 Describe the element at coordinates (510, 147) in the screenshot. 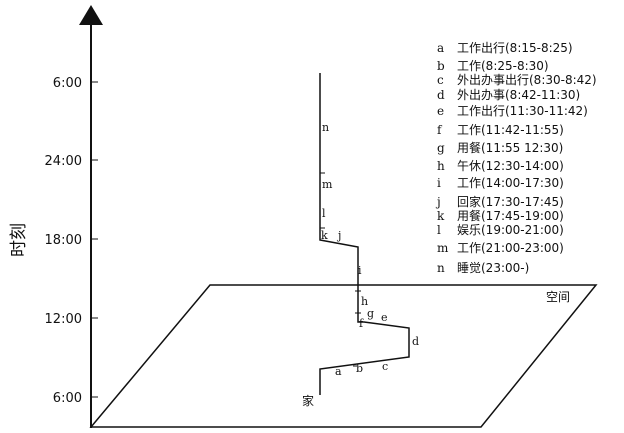

I see `legend-text: 用餐(11:55 12:30)` at that location.